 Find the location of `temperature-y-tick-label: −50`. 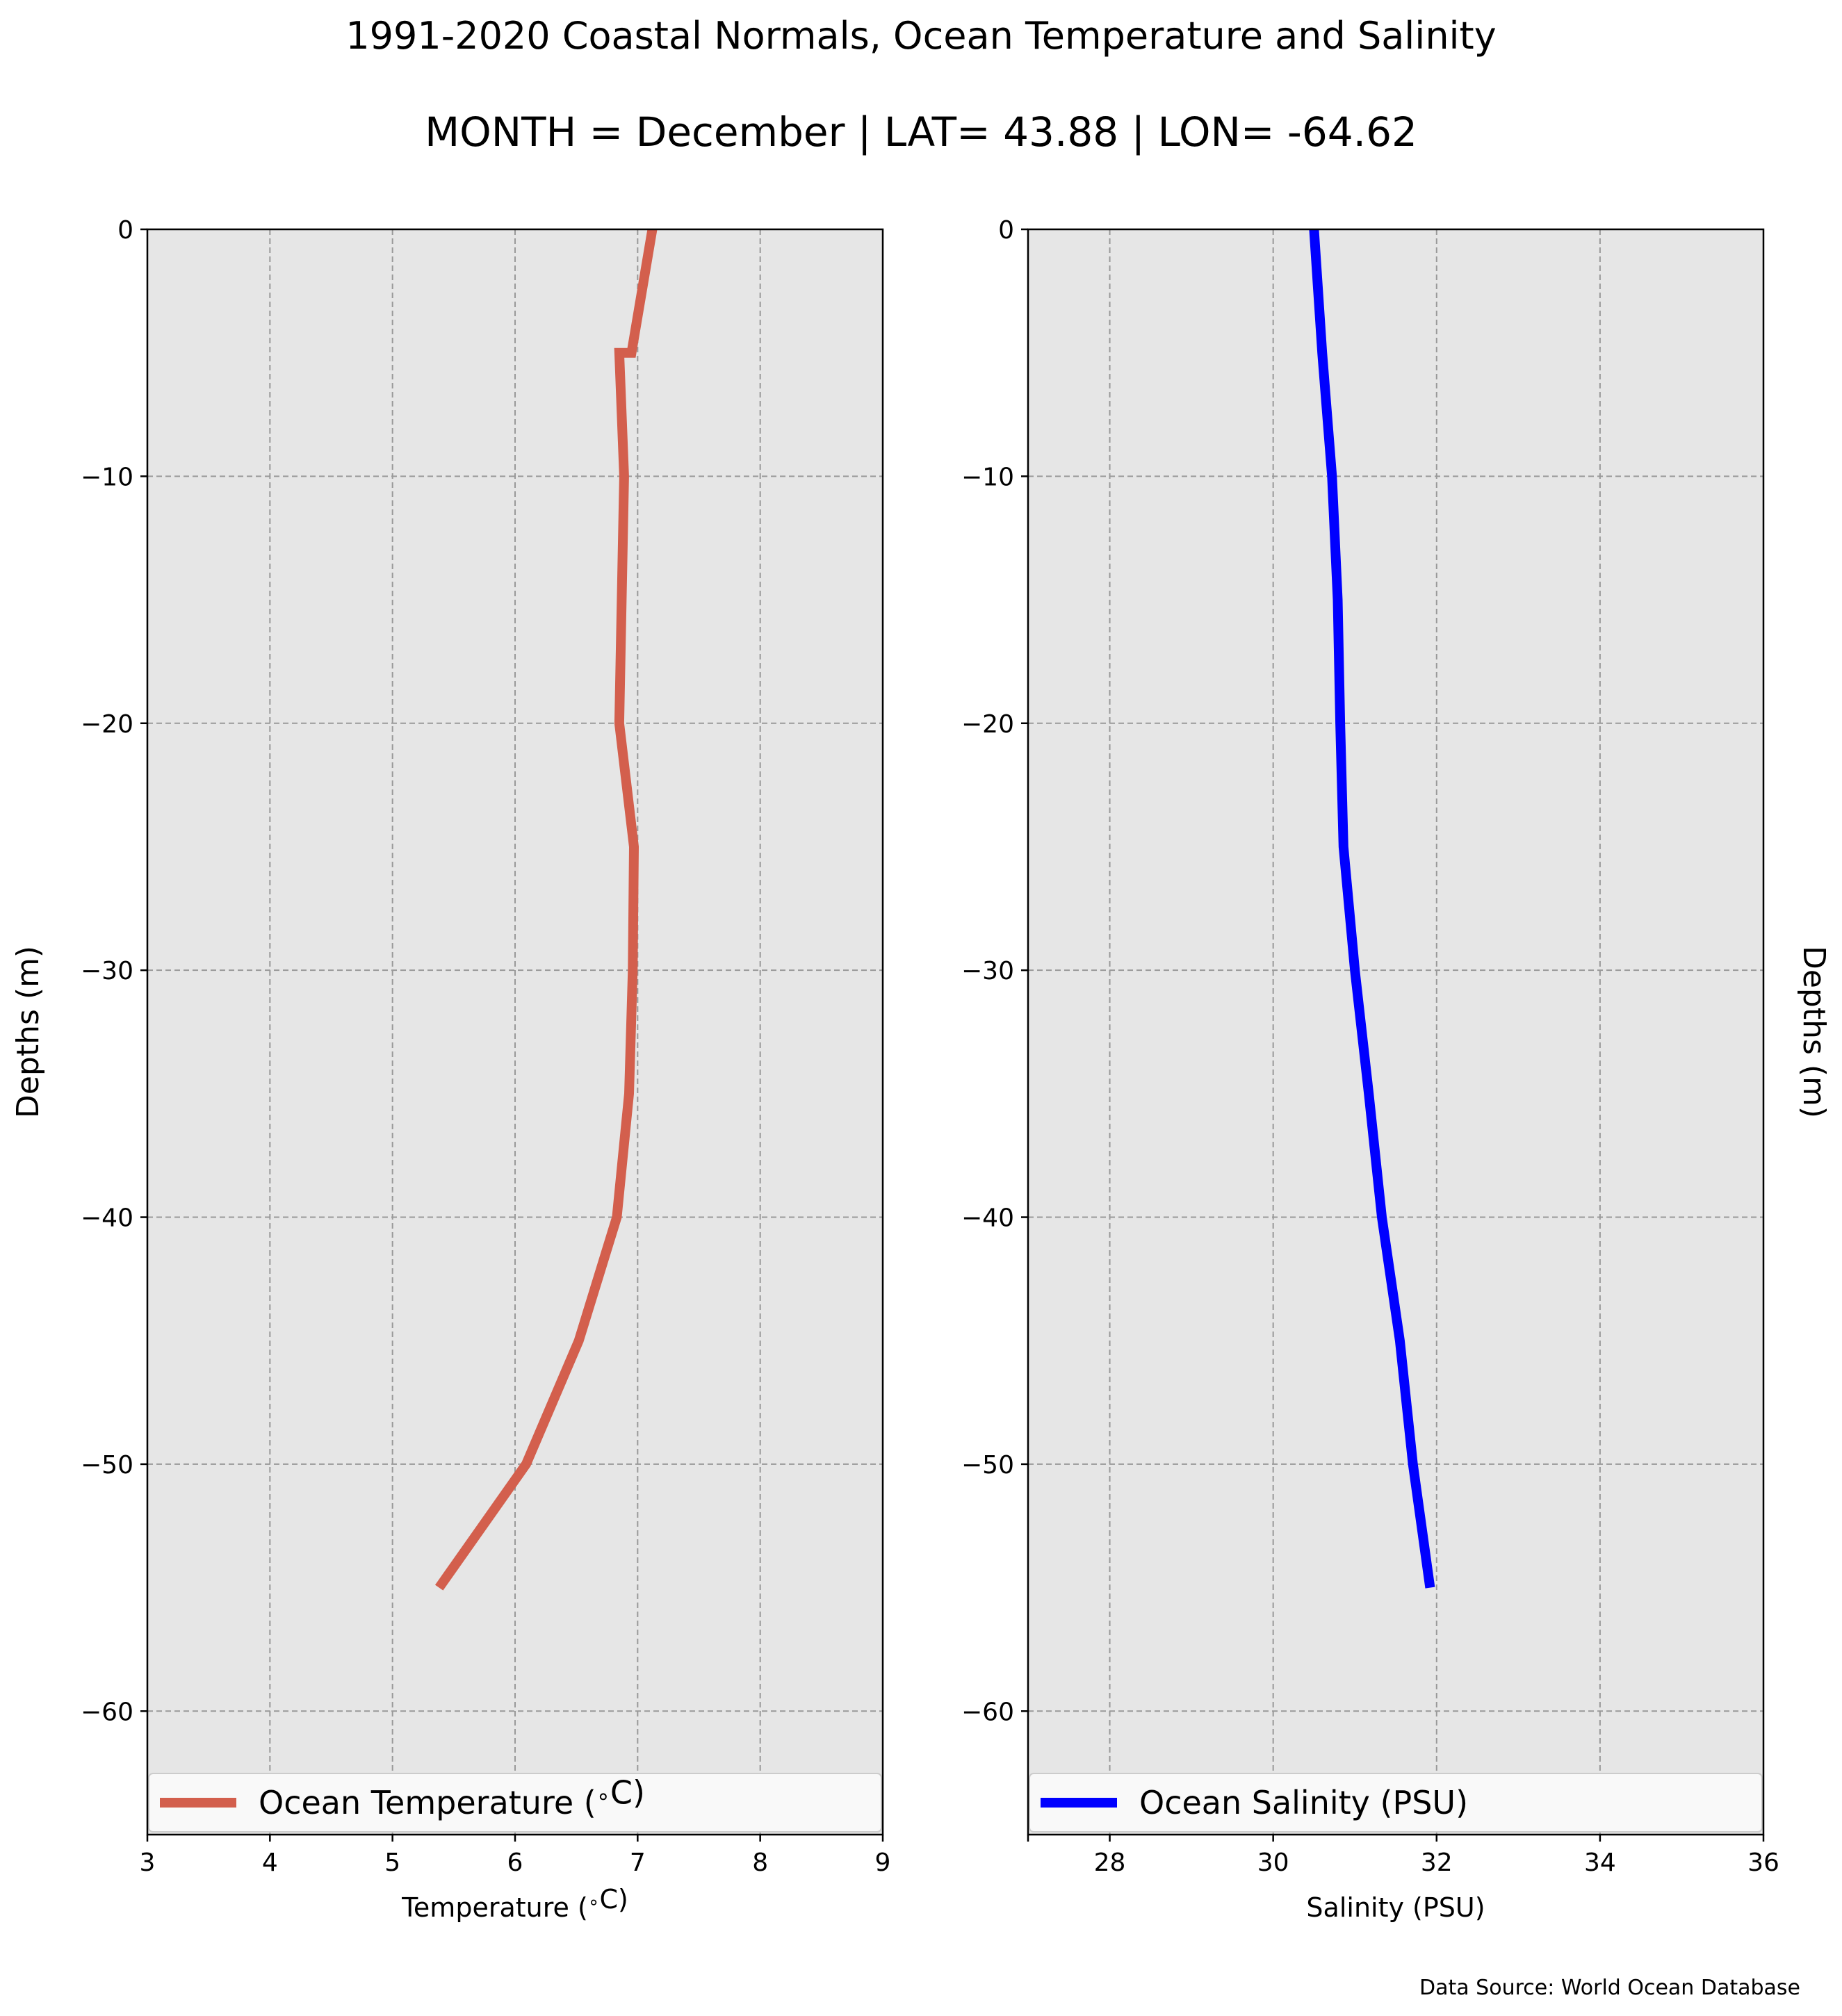

temperature-y-tick-label: −50 is located at coordinates (107, 1466).